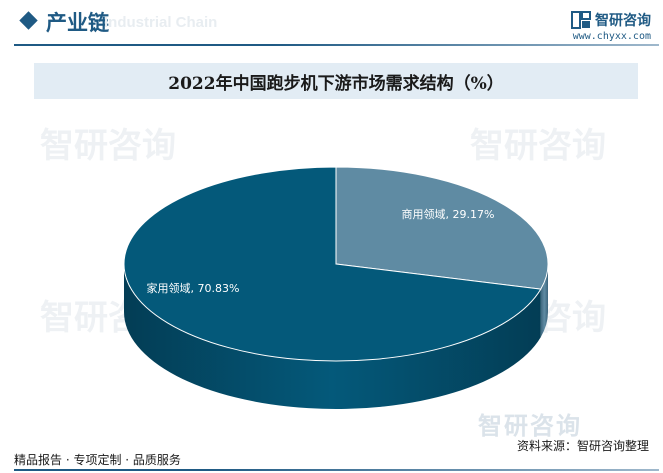 The image size is (663, 473). What do you see at coordinates (530, 426) in the screenshot?
I see `footer-logo: 智研咨询` at bounding box center [530, 426].